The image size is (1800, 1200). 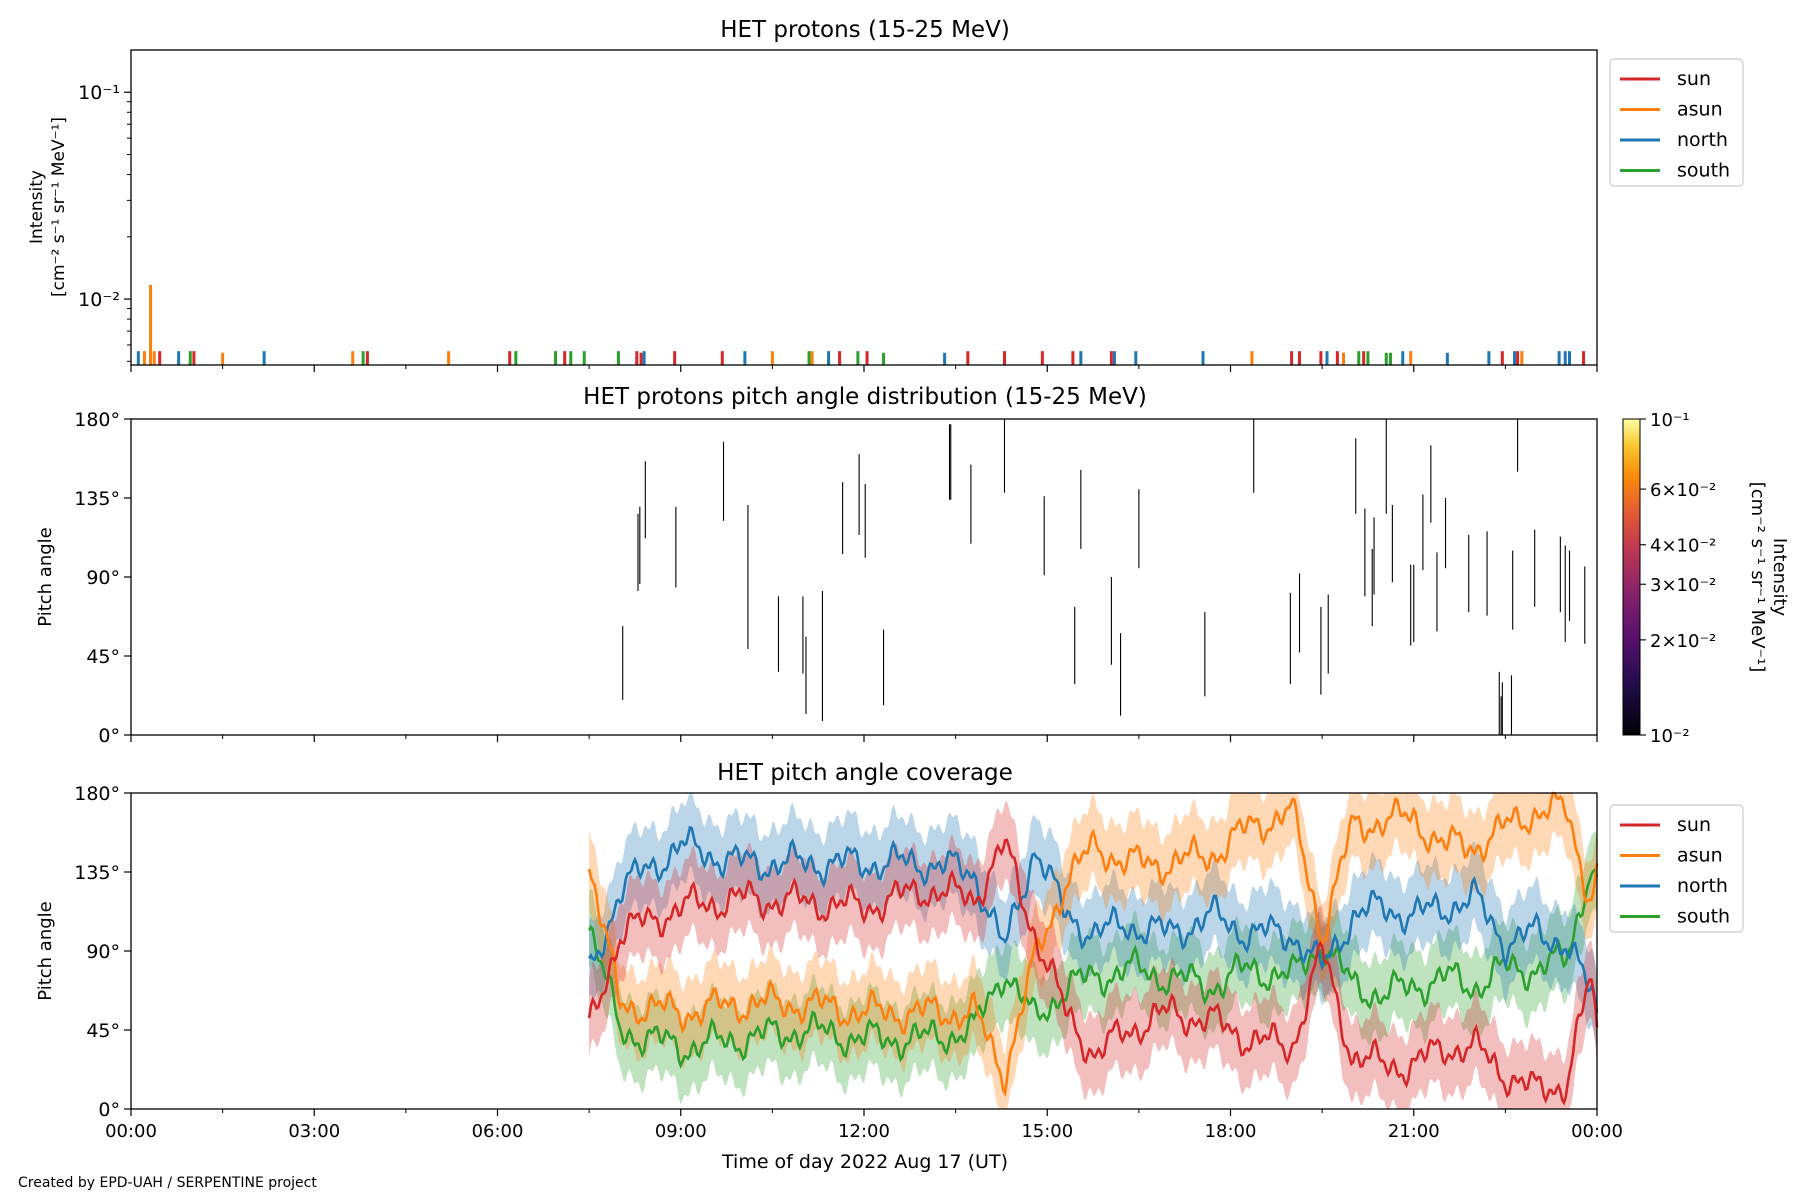 What do you see at coordinates (48, 207) in the screenshot?
I see `panel1-ylabel: Intensity [cm⁻² s⁻¹ sr⁻¹ MeV⁻¹]` at bounding box center [48, 207].